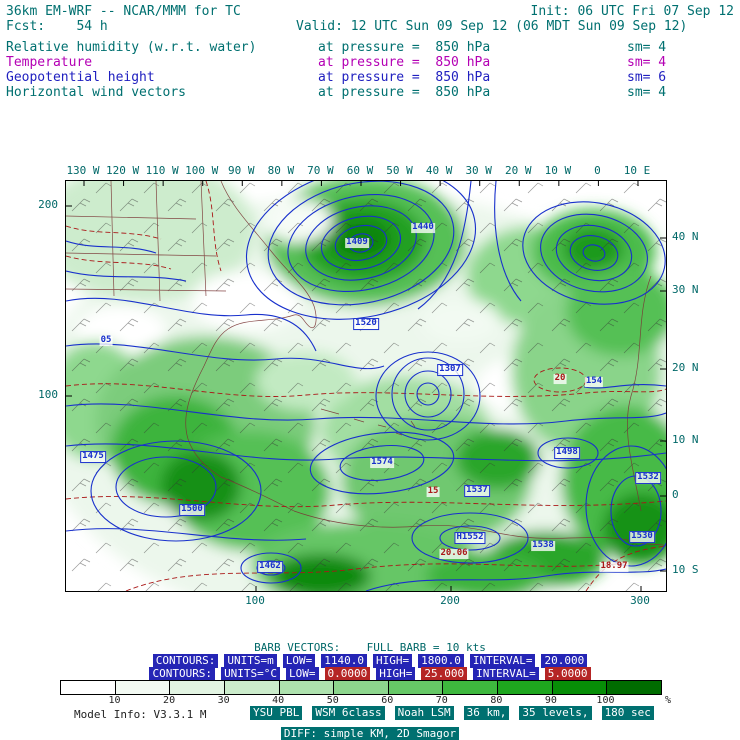 The image size is (740, 740). I want to click on grid-x-label: 100, so click(255, 600).